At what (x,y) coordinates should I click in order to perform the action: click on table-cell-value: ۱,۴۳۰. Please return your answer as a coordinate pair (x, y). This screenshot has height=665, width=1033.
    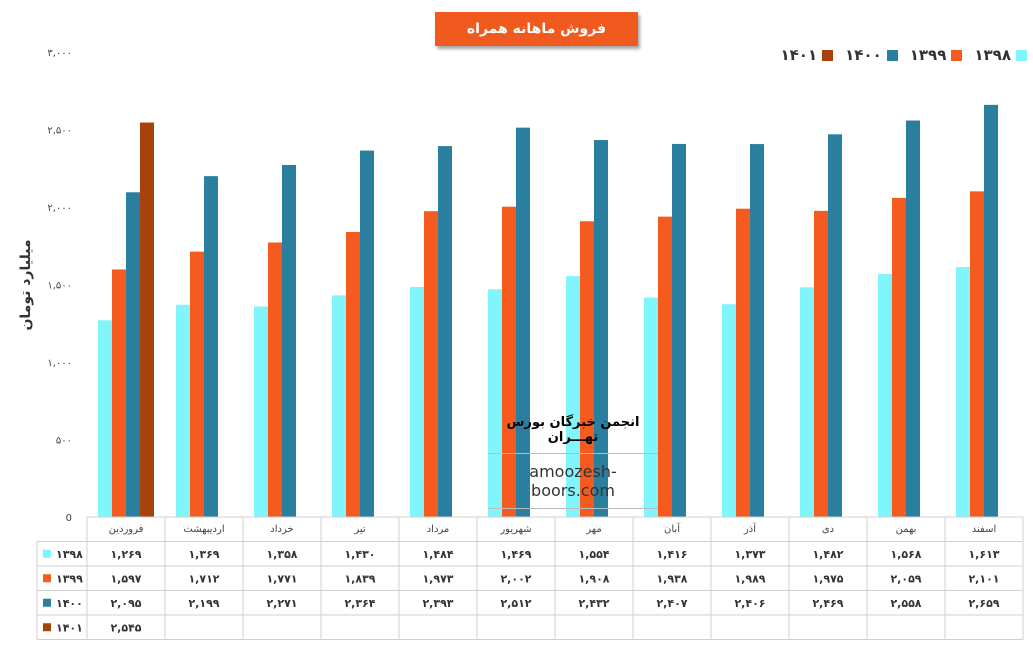
    Looking at the image, I should click on (359, 554).